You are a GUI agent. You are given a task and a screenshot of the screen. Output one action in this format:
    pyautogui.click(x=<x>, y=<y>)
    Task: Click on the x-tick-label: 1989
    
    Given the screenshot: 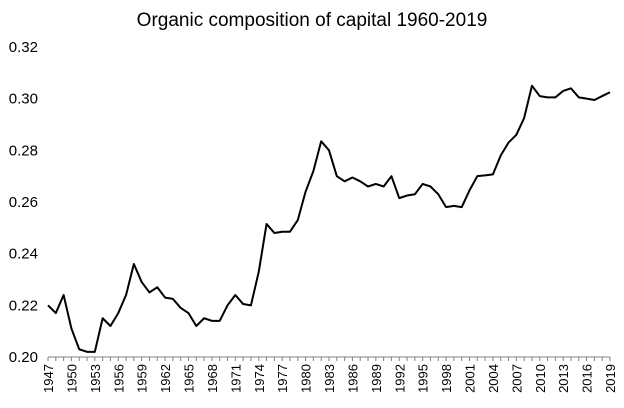 What is the action you would take?
    pyautogui.click(x=376, y=378)
    